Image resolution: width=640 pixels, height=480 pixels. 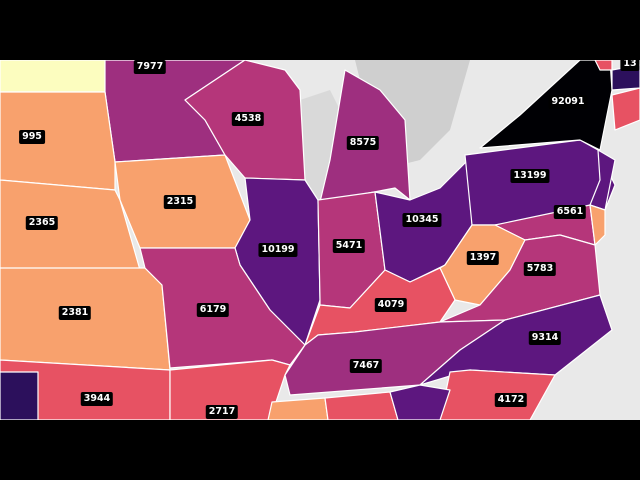 I want to click on state-nd, so click(x=53, y=76).